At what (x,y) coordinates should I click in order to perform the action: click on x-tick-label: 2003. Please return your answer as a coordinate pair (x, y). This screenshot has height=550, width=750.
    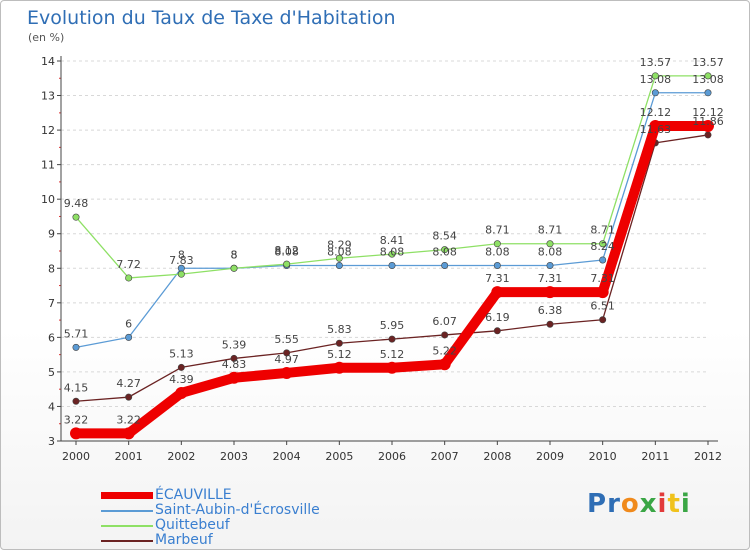
    Looking at the image, I should click on (234, 456).